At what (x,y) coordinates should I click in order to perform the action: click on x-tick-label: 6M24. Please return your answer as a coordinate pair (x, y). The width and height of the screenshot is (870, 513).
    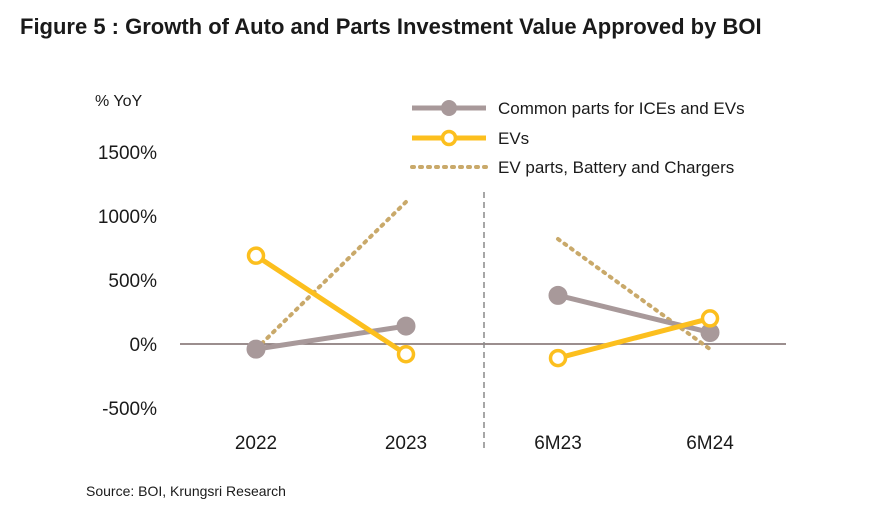
    Looking at the image, I should click on (710, 443).